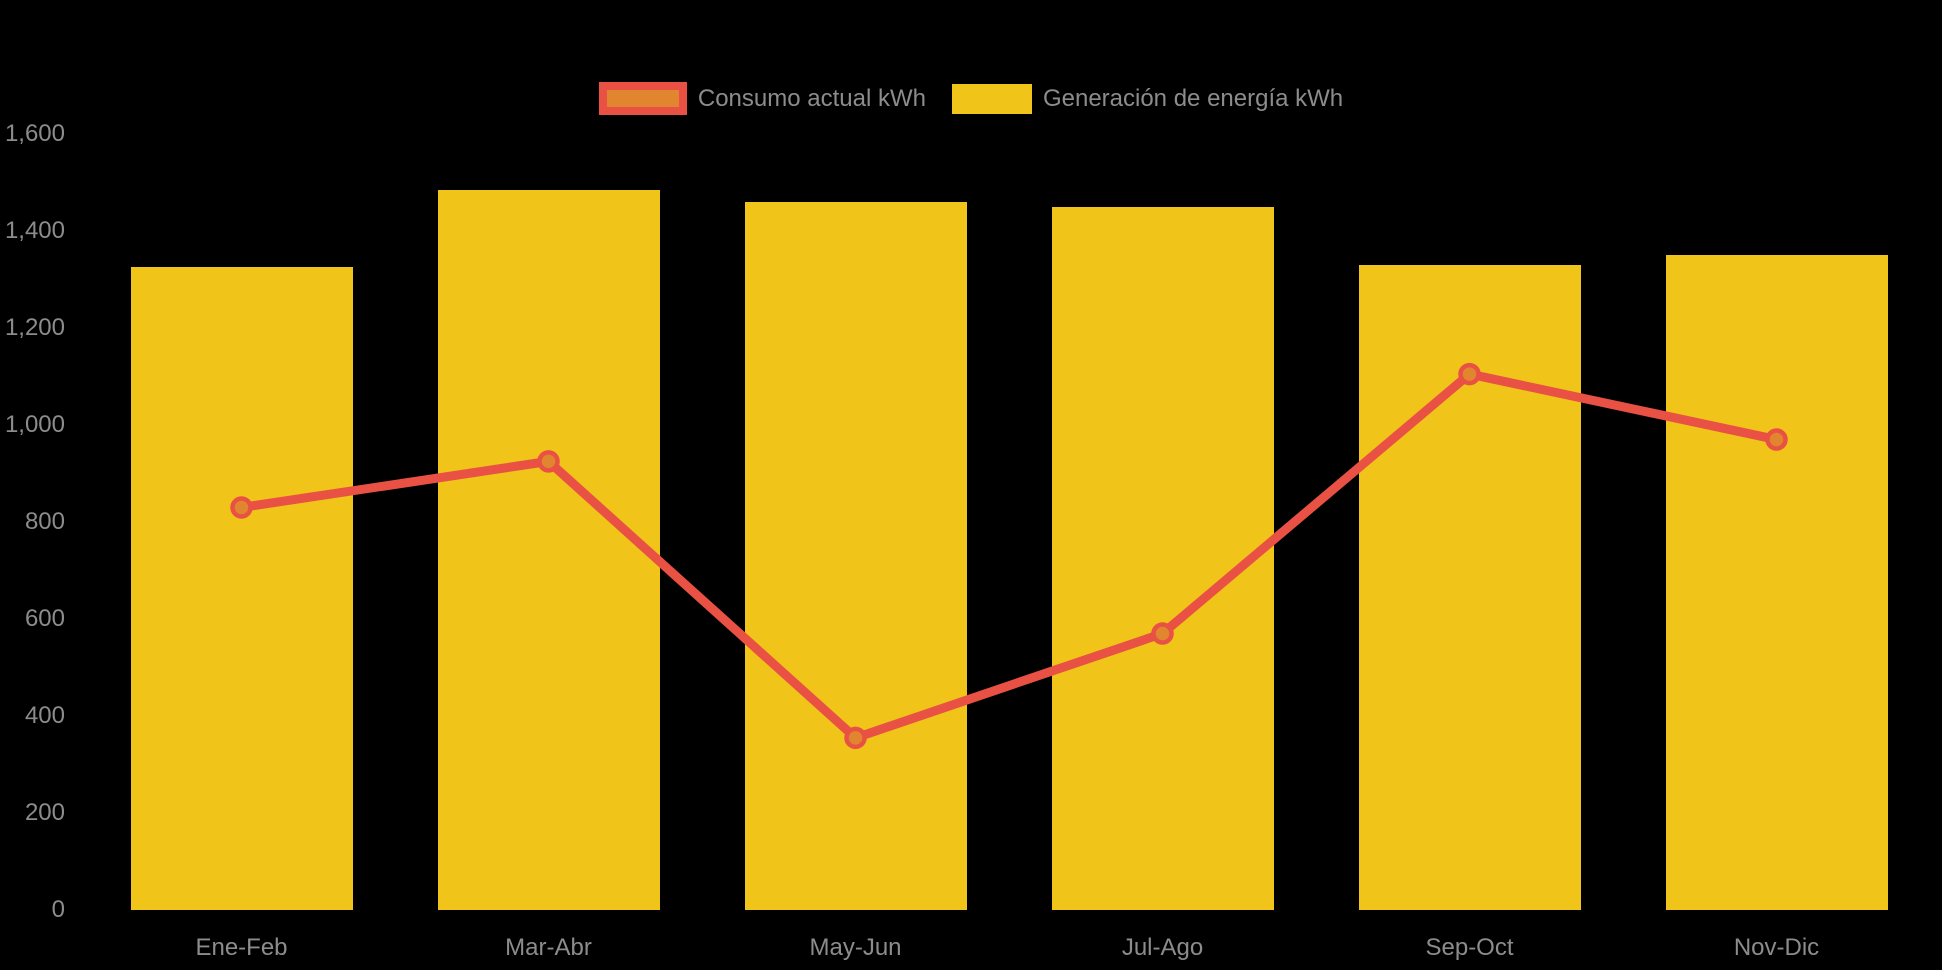  Describe the element at coordinates (548, 947) in the screenshot. I see `x-tick-label: Mar-Abr` at that location.